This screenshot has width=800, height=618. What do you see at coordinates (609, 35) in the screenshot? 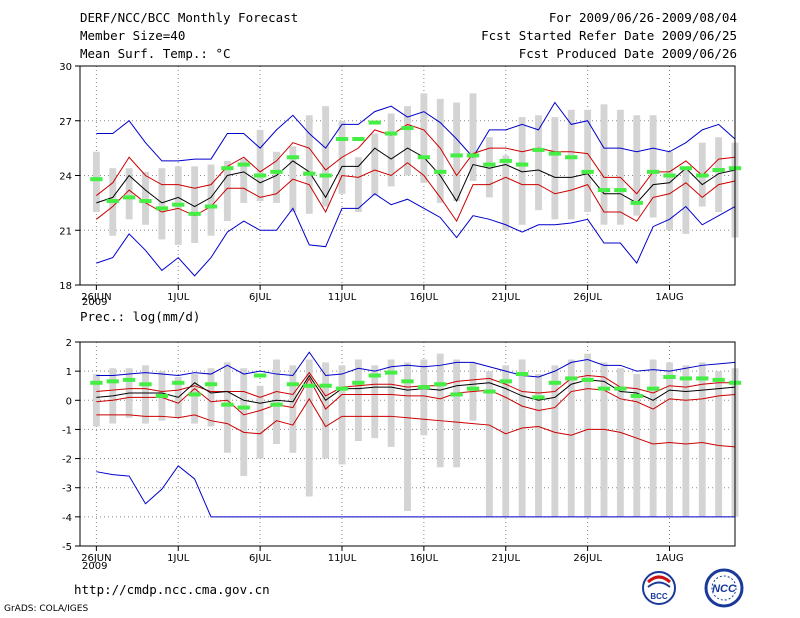
I see `fcst-started-date: Fcst Started Refer Date 2009/06/25` at bounding box center [609, 35].